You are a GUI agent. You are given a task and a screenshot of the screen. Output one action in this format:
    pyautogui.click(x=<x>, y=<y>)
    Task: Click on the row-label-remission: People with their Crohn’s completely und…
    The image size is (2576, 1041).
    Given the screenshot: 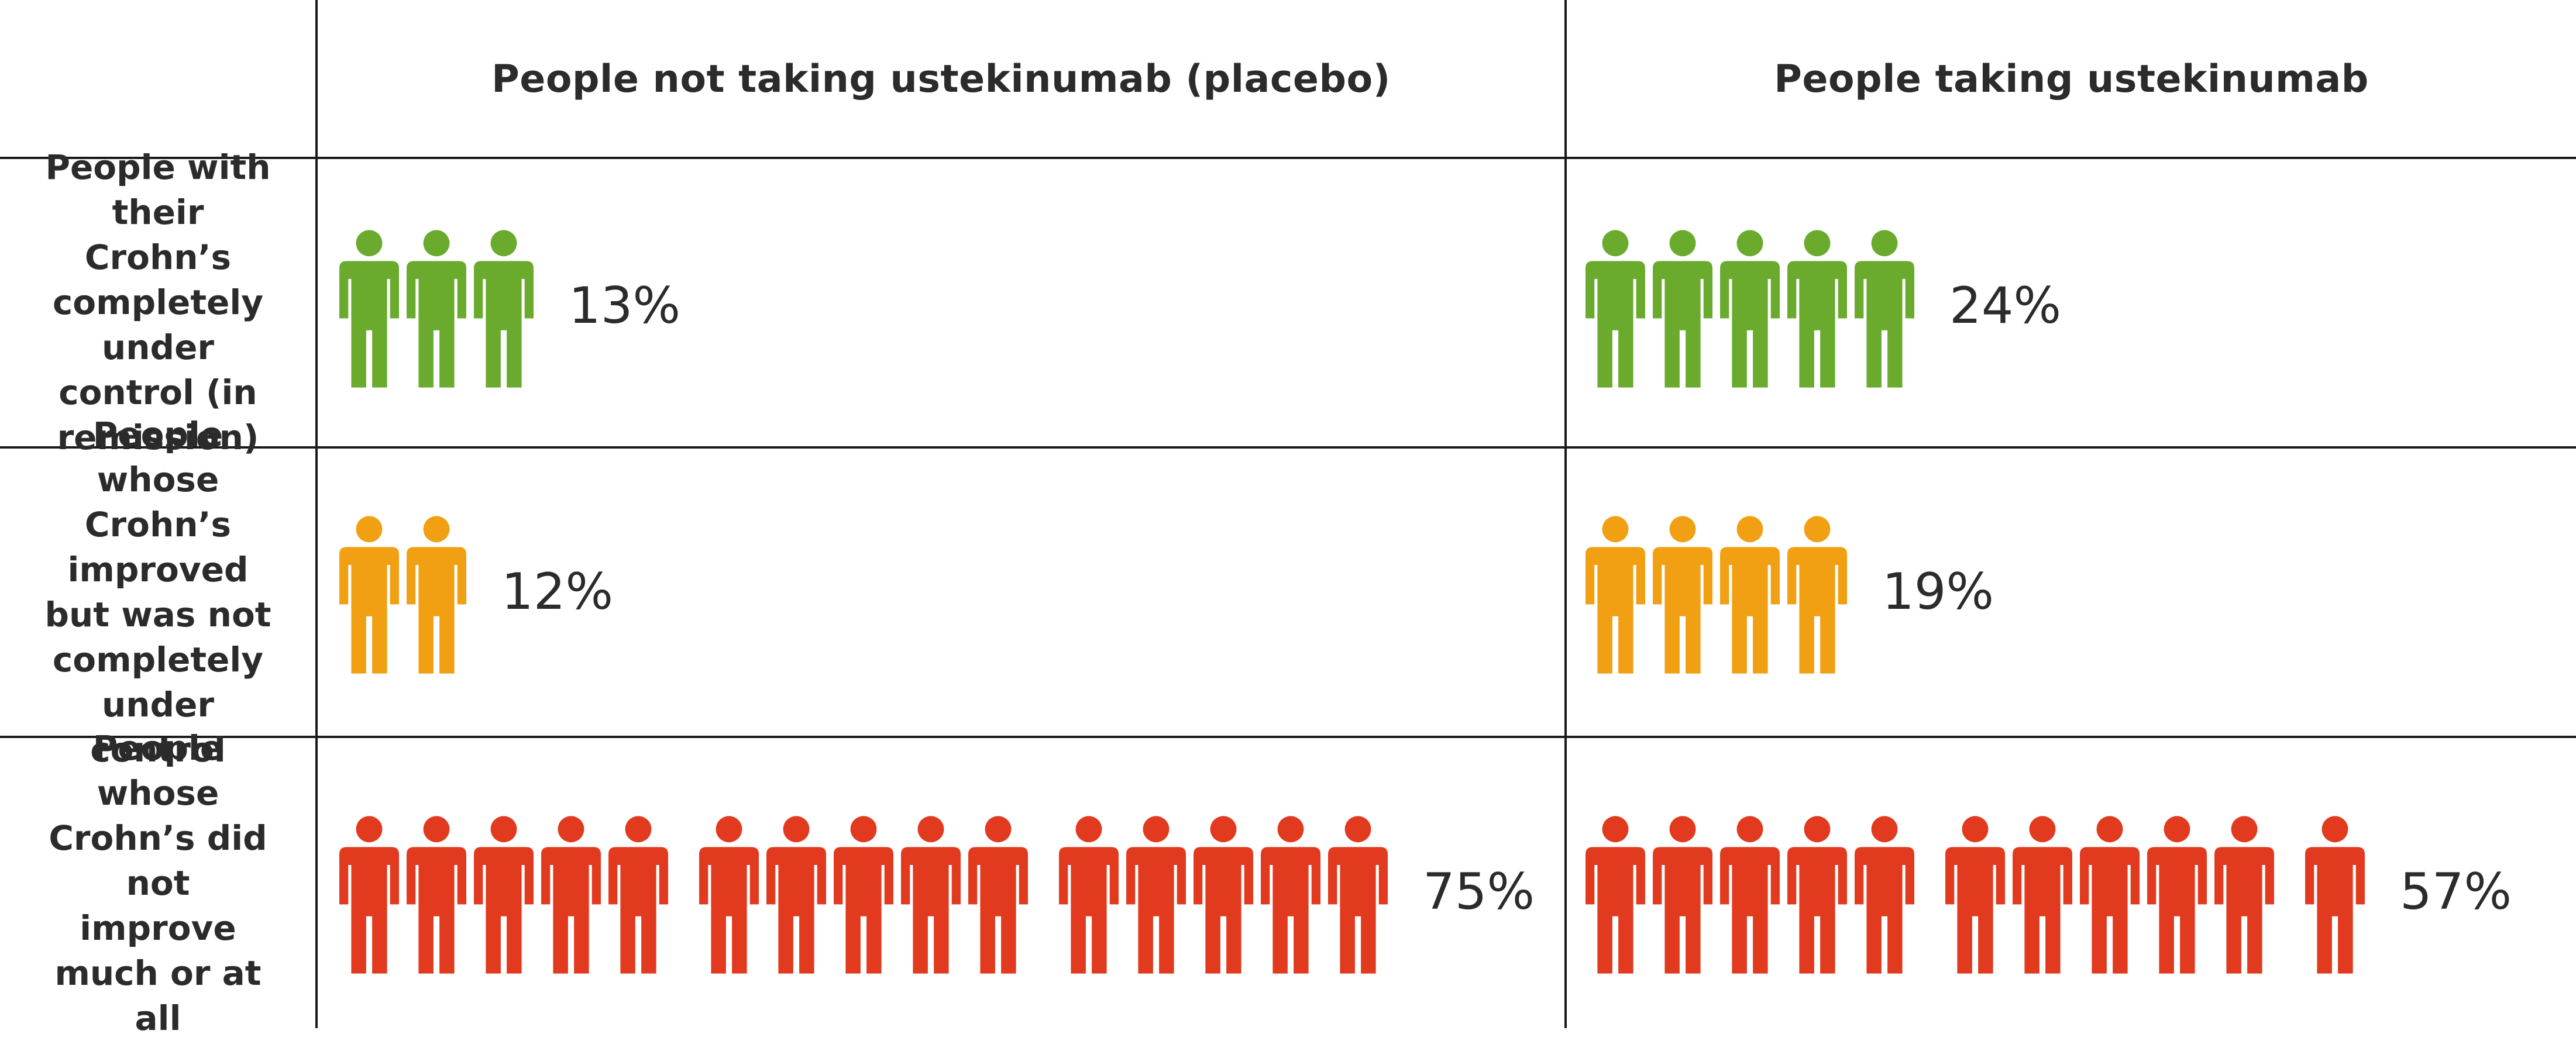 What is the action you would take?
    pyautogui.click(x=158, y=302)
    